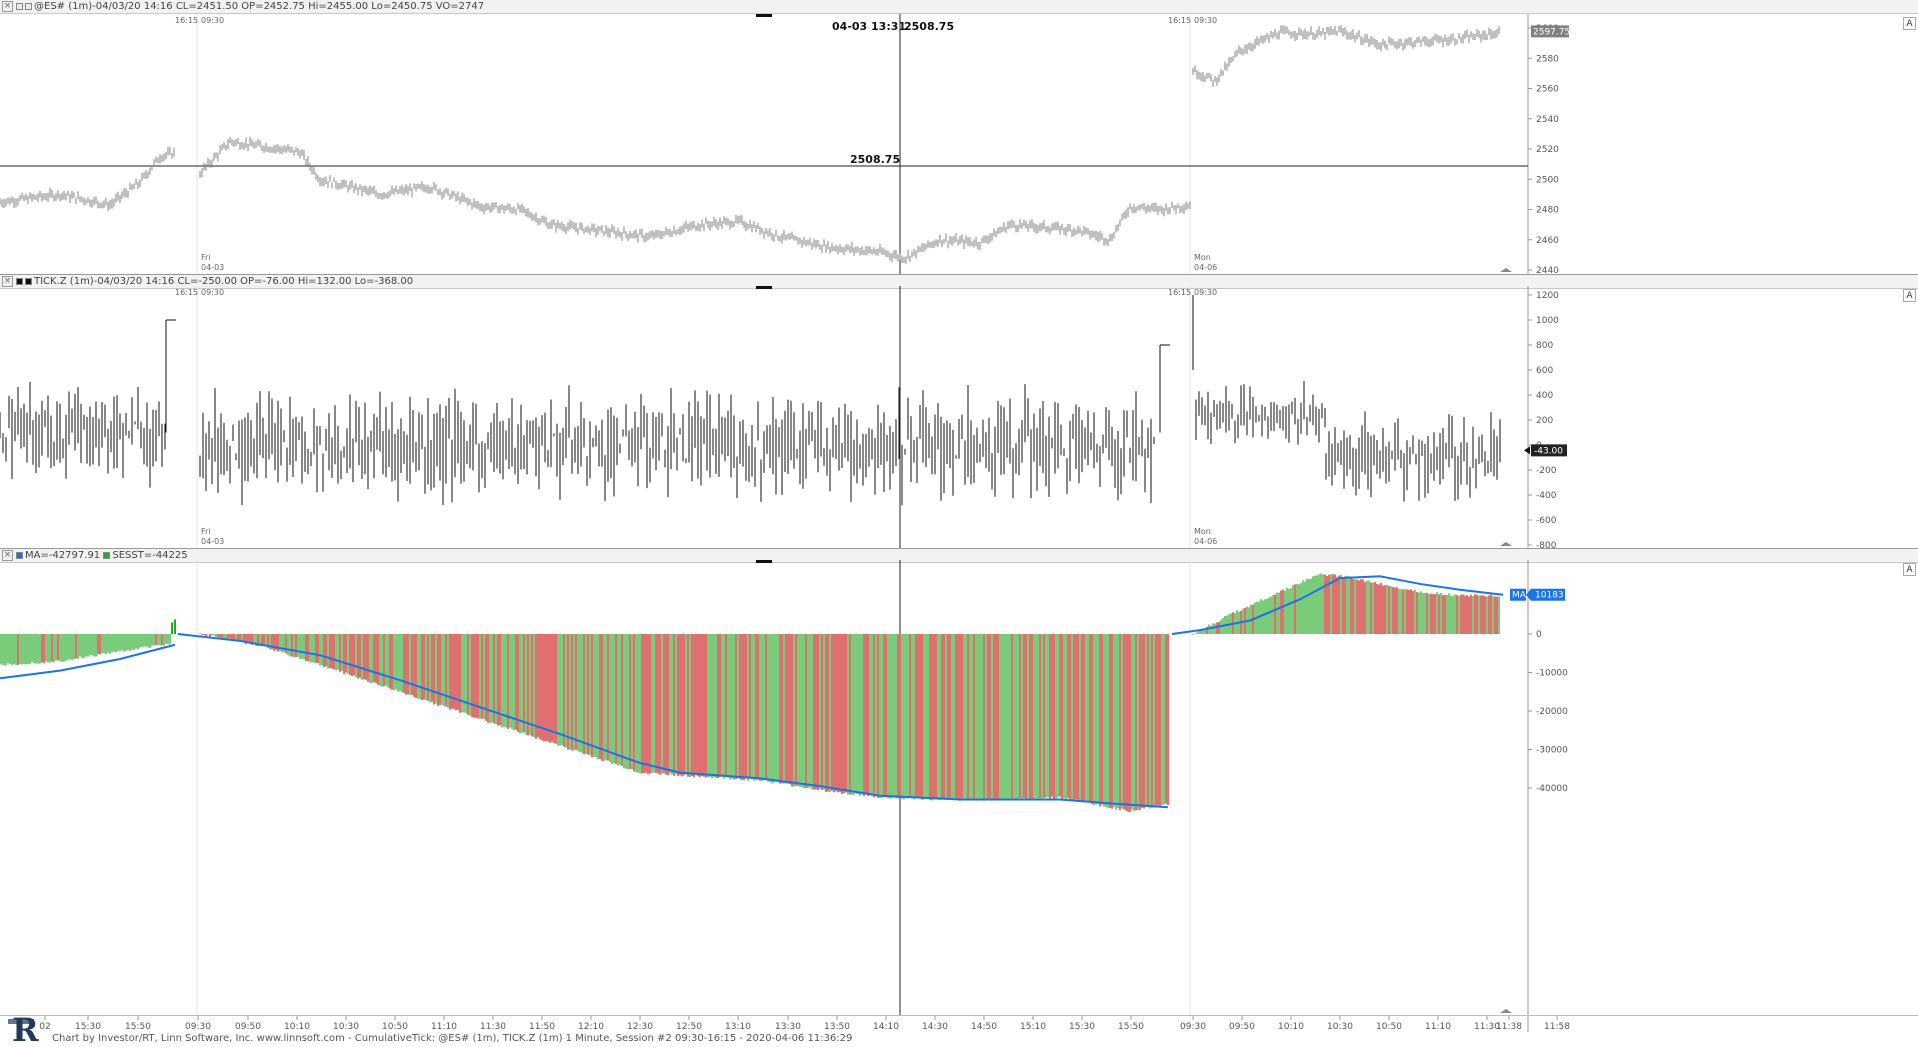  What do you see at coordinates (1527, 450) in the screenshot?
I see `last-value-pointer-icon` at bounding box center [1527, 450].